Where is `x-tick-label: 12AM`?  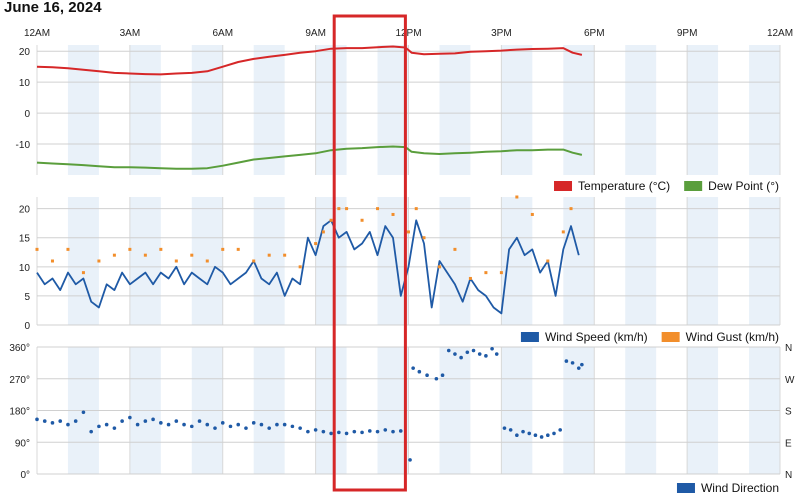 x-tick-label: 12AM is located at coordinates (780, 33).